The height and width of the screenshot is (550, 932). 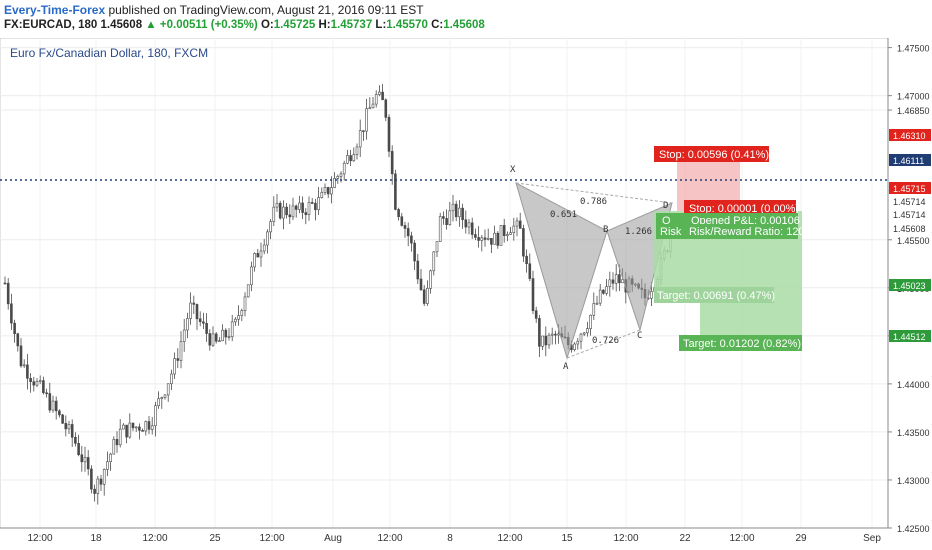 What do you see at coordinates (407, 25) in the screenshot?
I see `low-value: 1.45570` at bounding box center [407, 25].